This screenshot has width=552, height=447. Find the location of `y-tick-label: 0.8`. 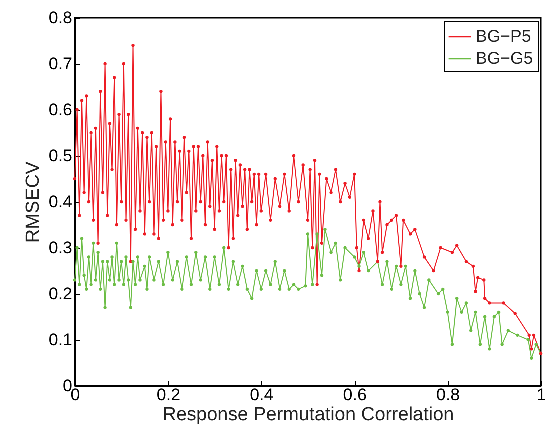

y-tick-label: 0.8 is located at coordinates (60, 18).